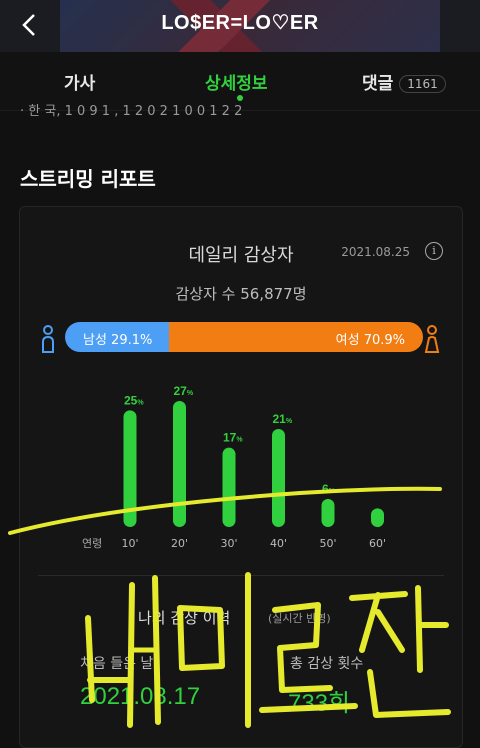 The width and height of the screenshot is (480, 748). Describe the element at coordinates (118, 340) in the screenshot. I see `male-ratio-label: 남성 29.1%` at that location.